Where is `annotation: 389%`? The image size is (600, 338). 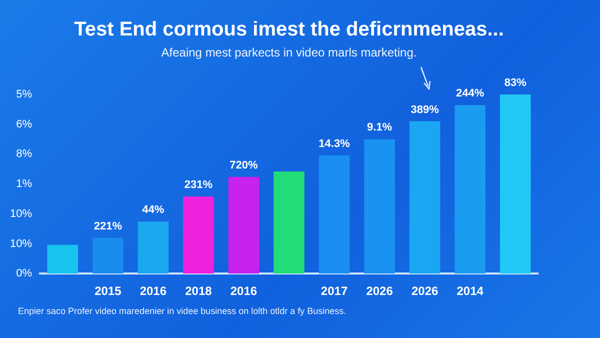 annotation: 389% is located at coordinates (425, 110).